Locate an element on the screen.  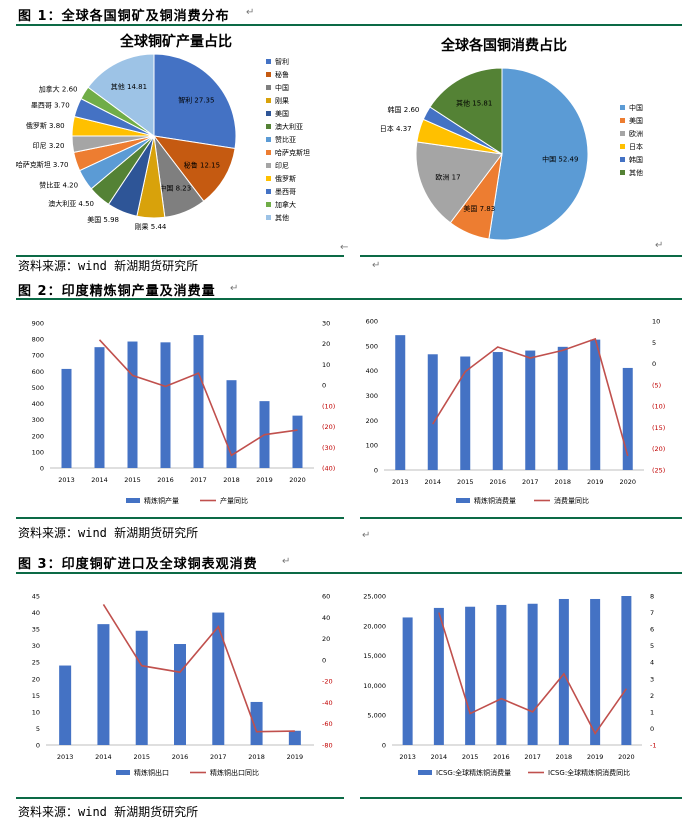
data-label: 美国 7.83 is located at coordinates (479, 208).